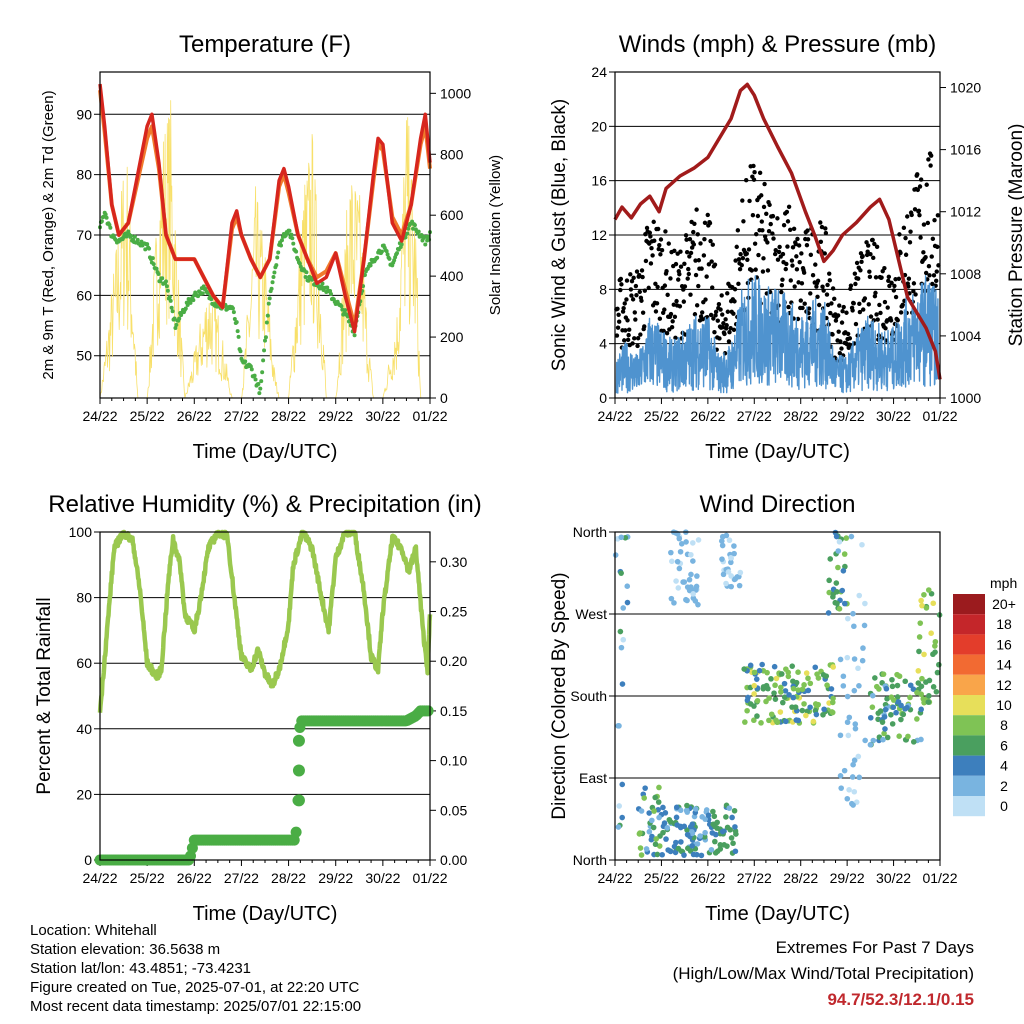  I want to click on x-tick-label: 24/22, so click(614, 878).